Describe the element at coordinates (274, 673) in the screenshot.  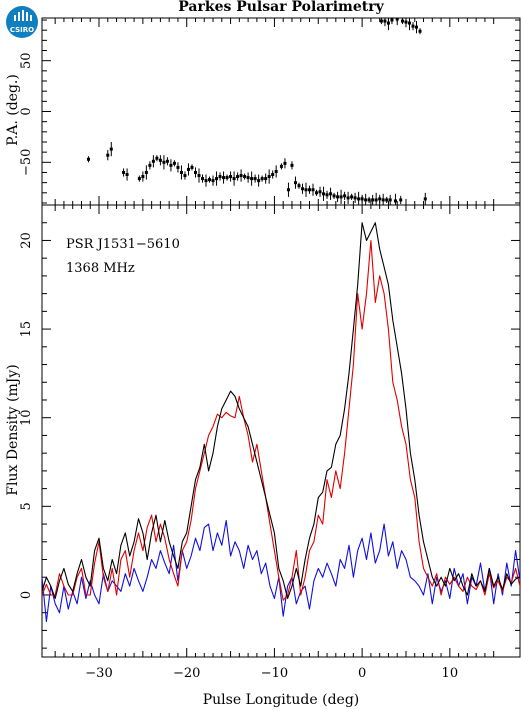
I see `flux-xtick-label: −10` at that location.